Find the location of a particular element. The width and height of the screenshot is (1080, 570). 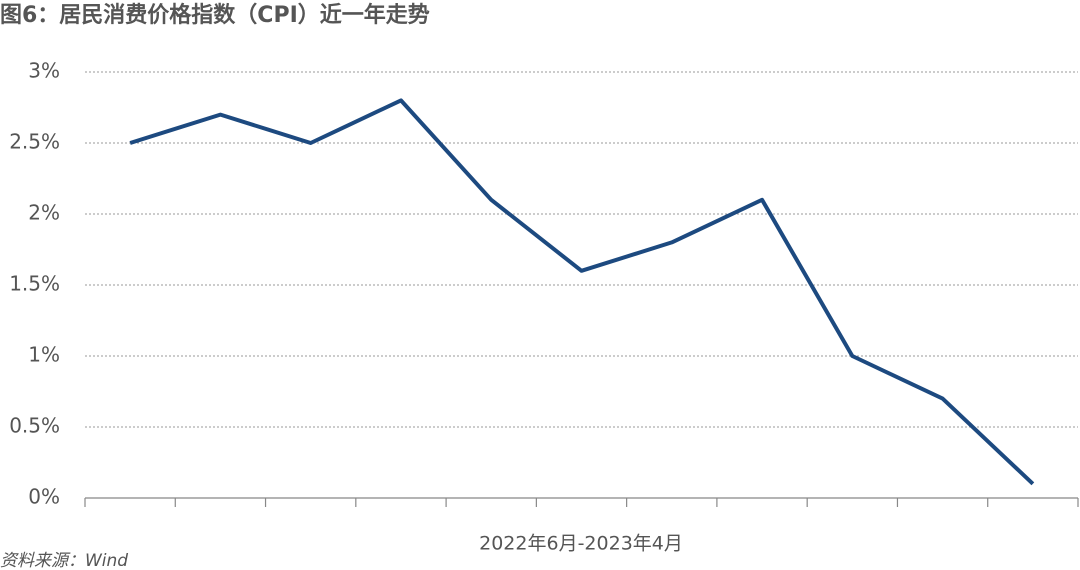

y-tick-label: 2% is located at coordinates (44, 213).